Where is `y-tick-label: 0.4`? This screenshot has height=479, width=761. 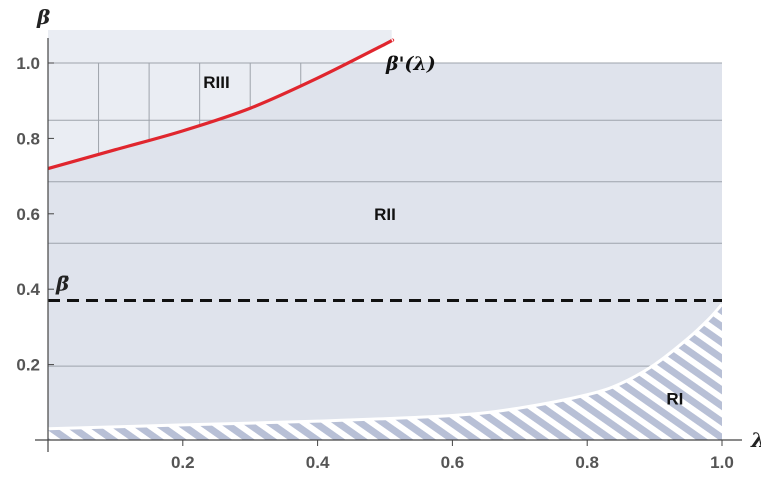 y-tick-label: 0.4 is located at coordinates (28, 289).